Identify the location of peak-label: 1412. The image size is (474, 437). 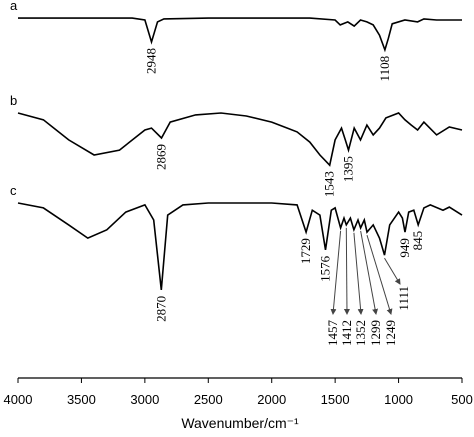
(346, 333).